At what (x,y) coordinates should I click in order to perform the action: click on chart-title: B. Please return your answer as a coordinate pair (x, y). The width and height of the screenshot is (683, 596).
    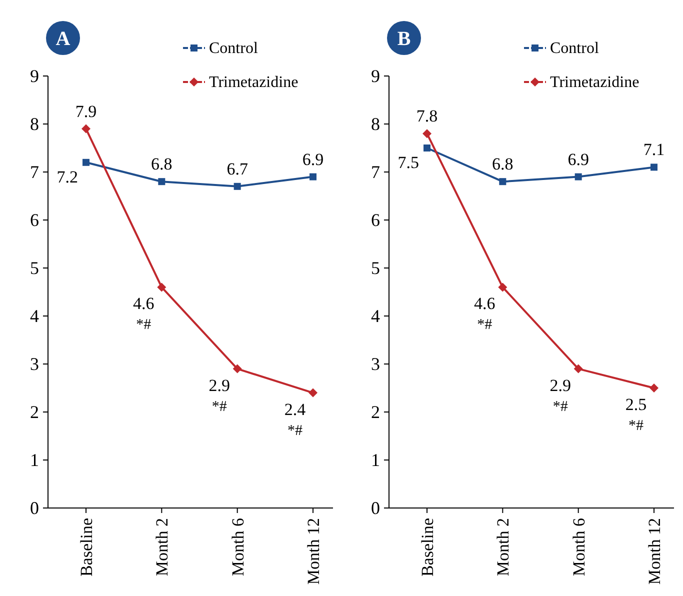
    Looking at the image, I should click on (404, 39).